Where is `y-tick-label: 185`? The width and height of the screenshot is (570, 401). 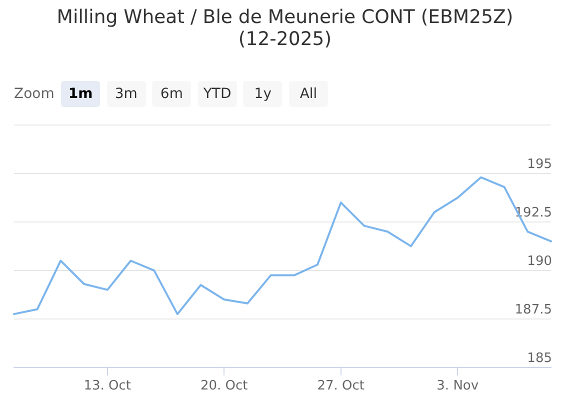 y-tick-label: 185 is located at coordinates (539, 358).